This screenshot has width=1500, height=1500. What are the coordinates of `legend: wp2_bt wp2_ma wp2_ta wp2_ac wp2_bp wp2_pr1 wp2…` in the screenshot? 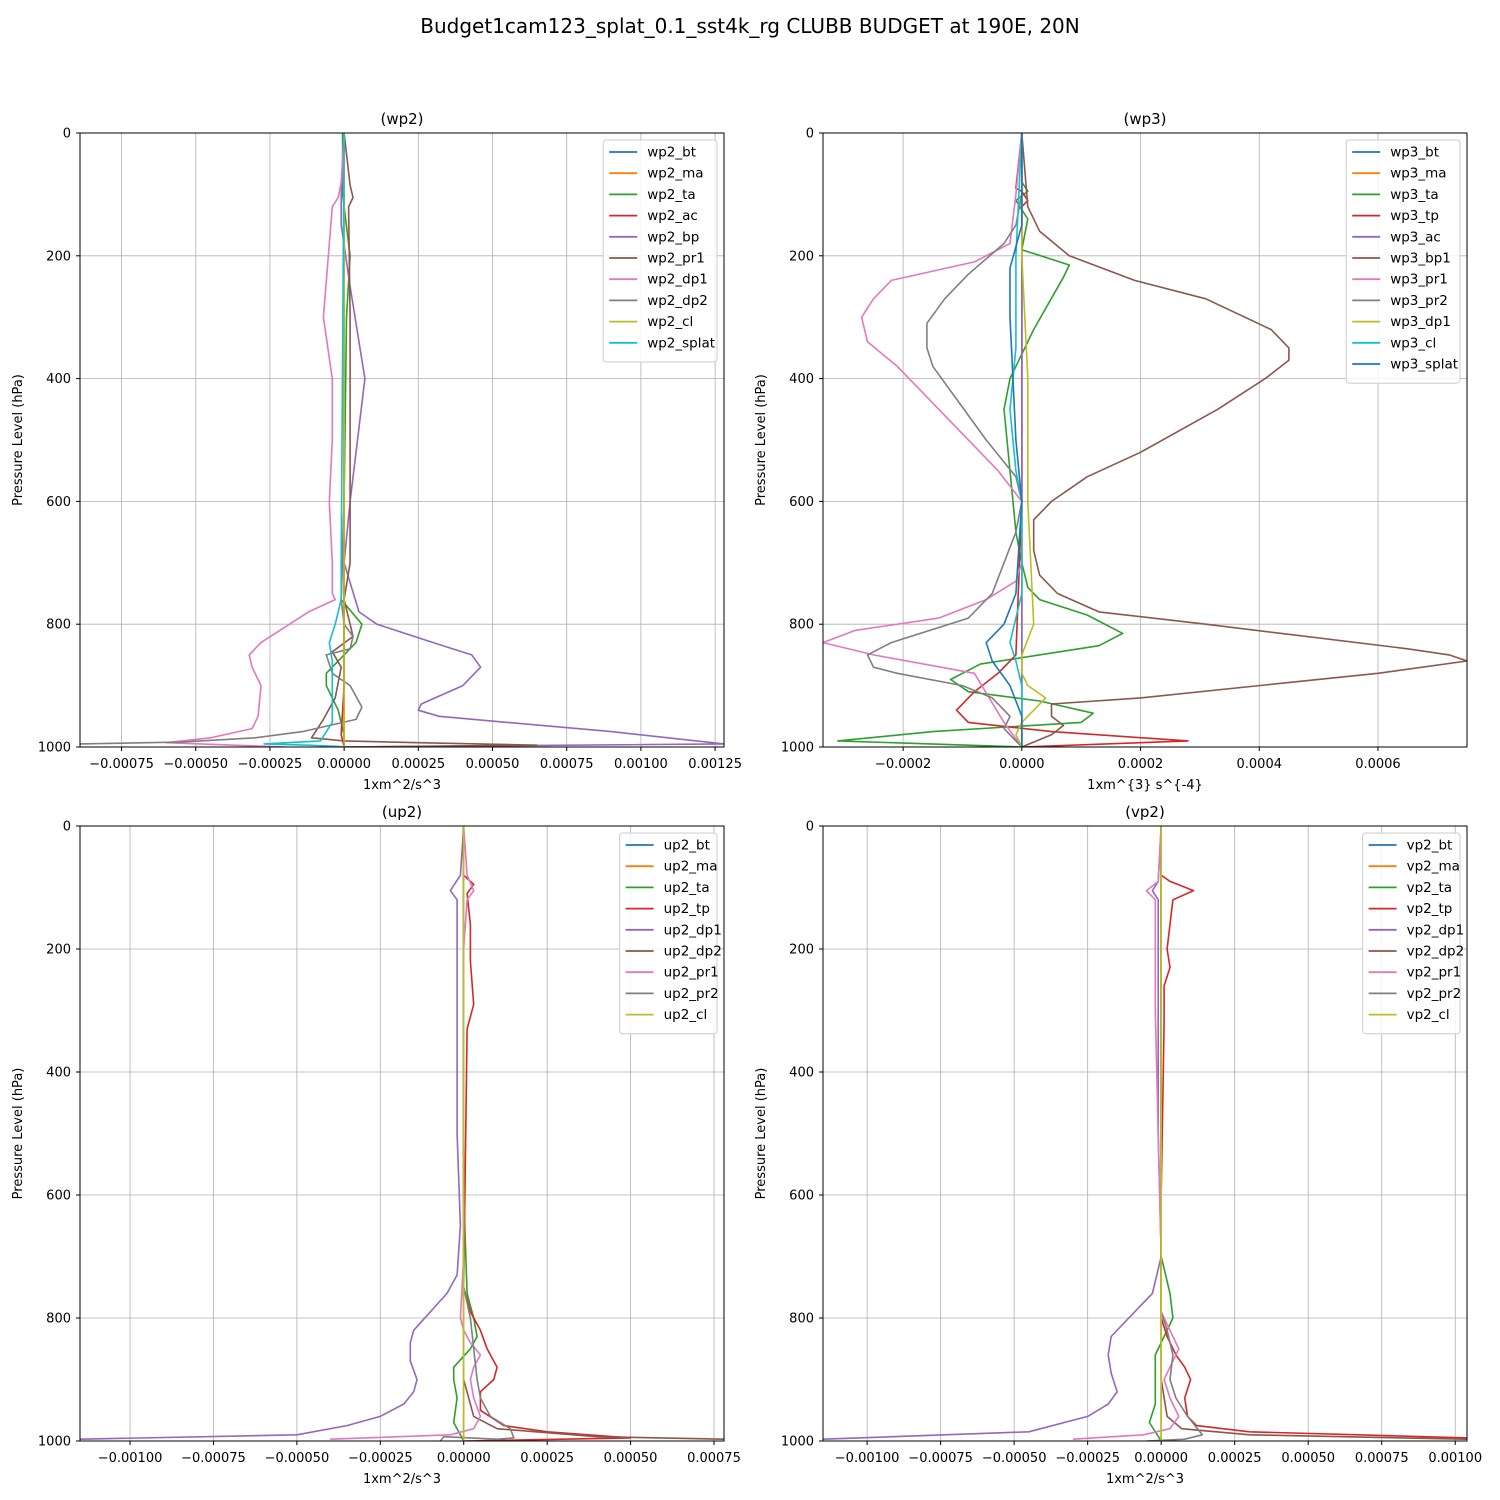 It's located at (660, 251).